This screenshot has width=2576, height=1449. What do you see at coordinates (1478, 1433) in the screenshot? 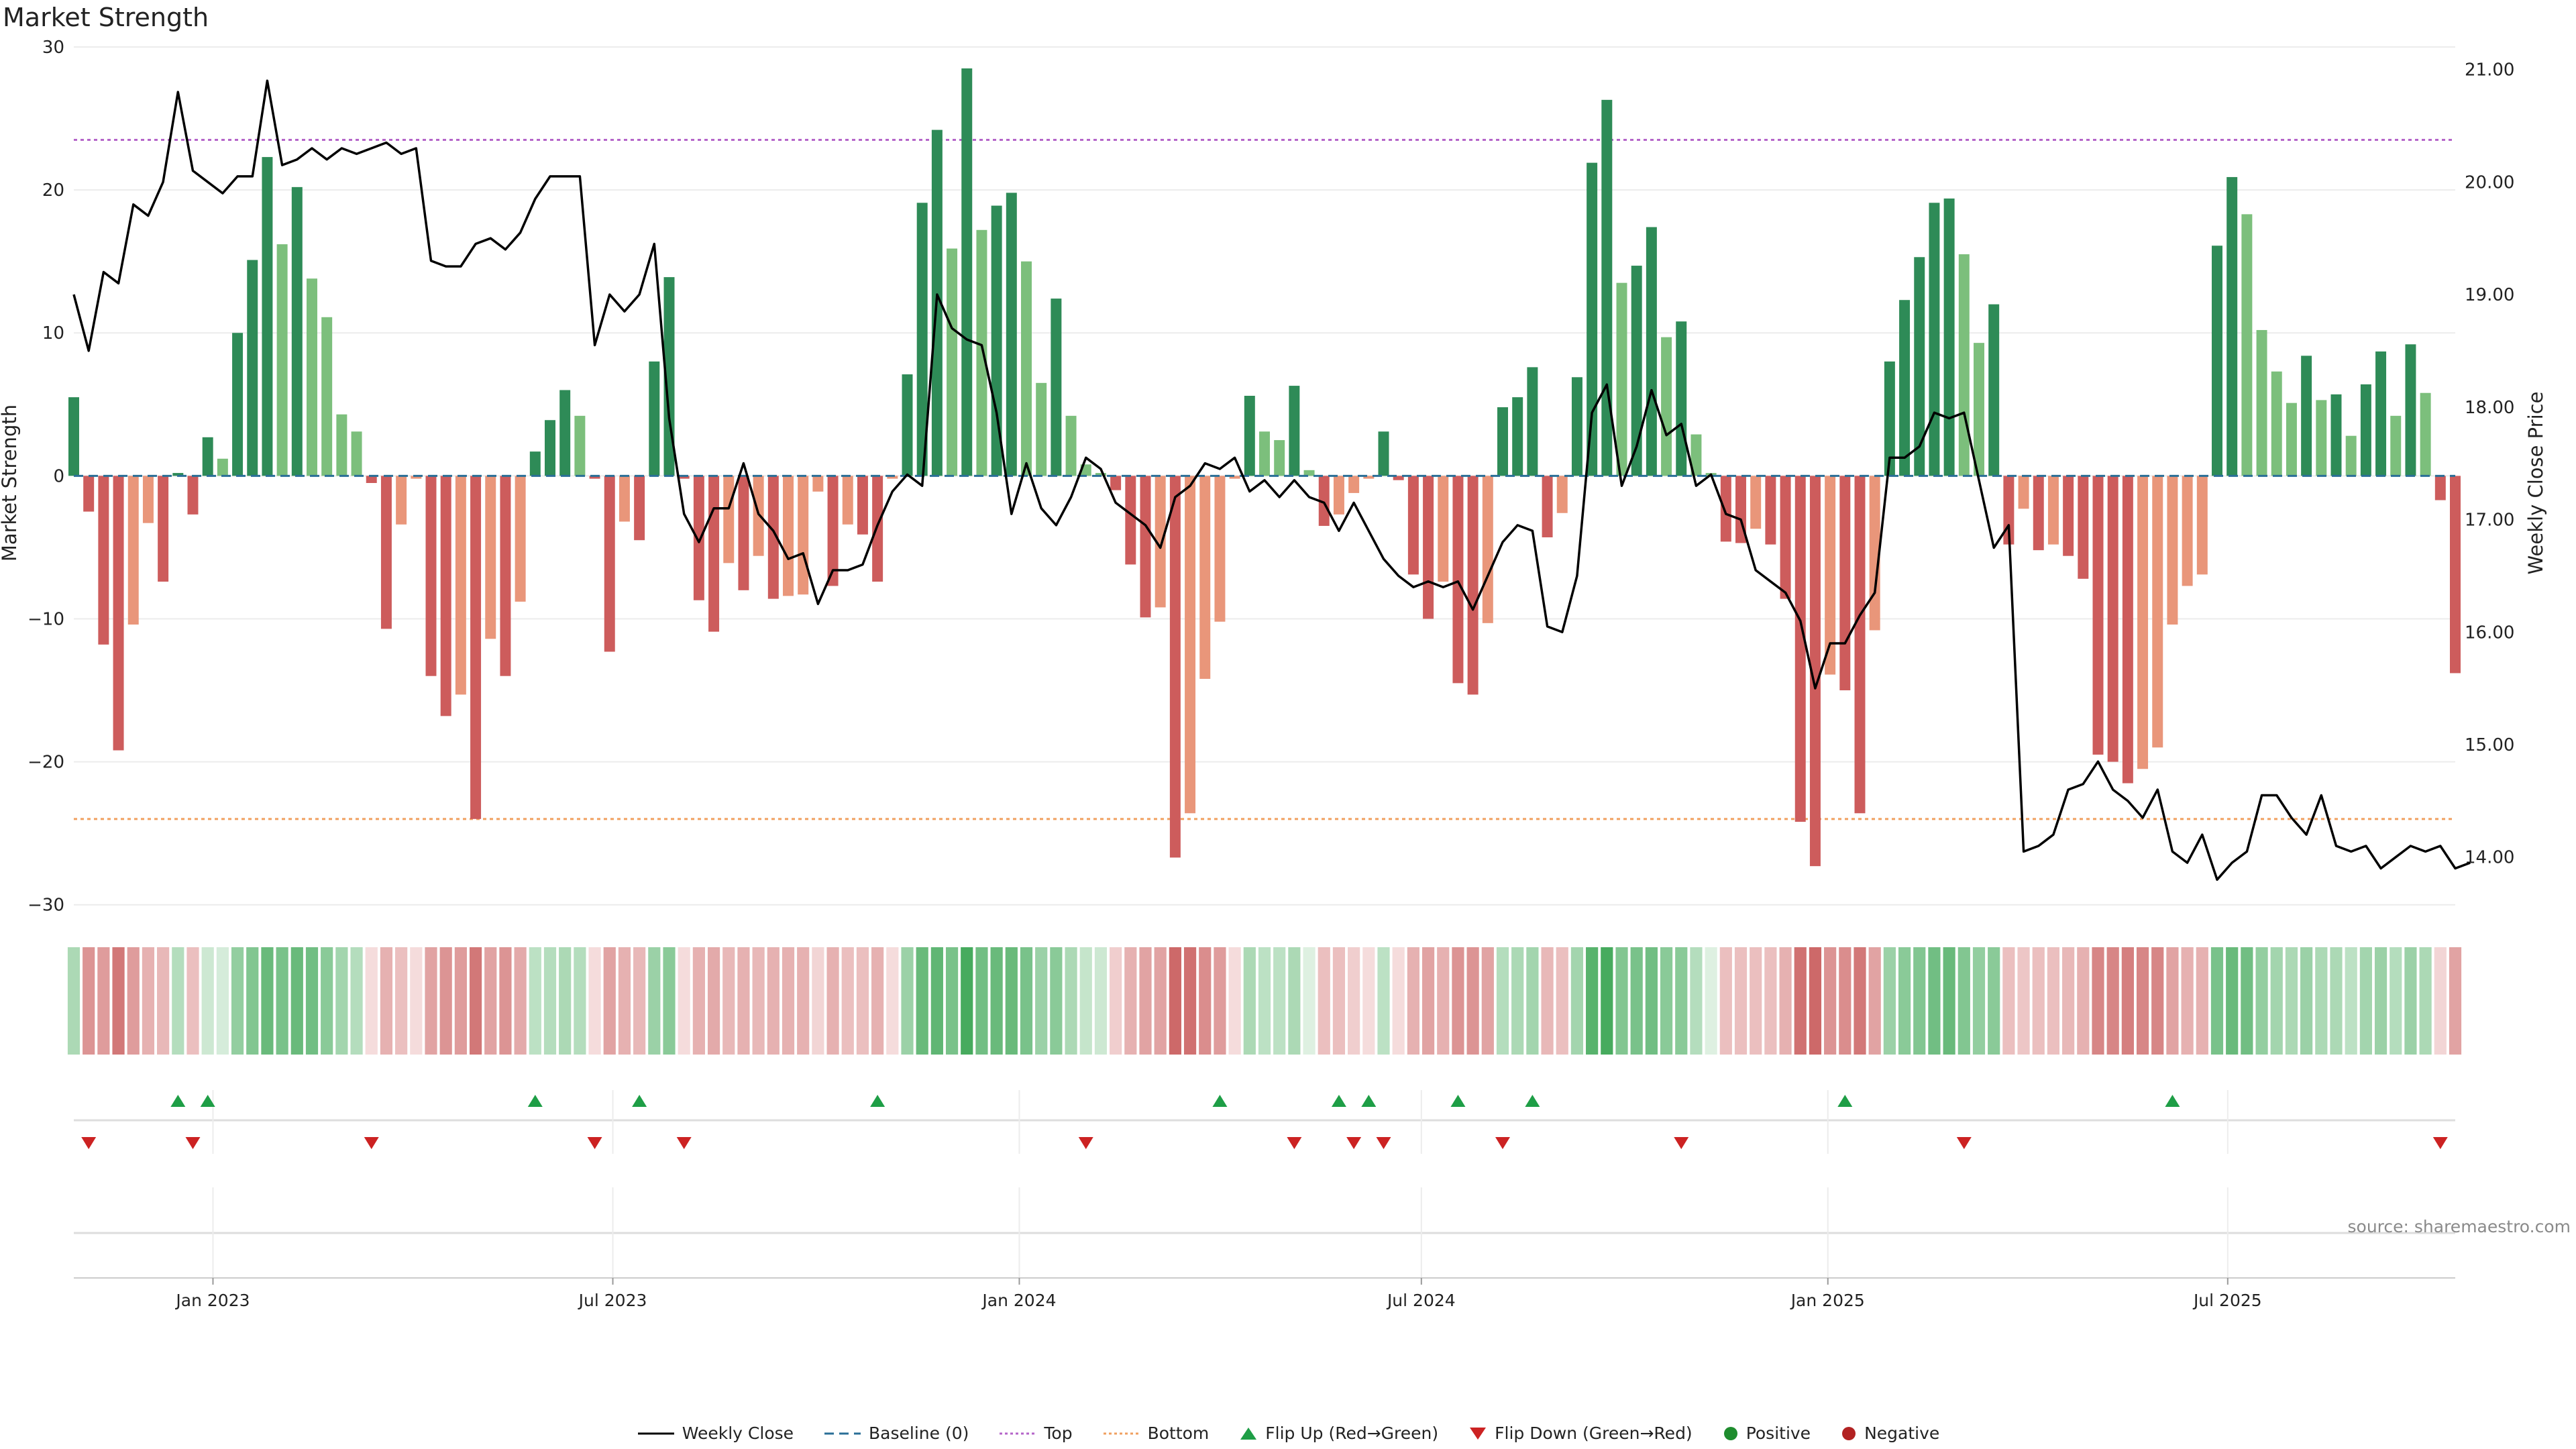
I see `triangle-down-icon` at bounding box center [1478, 1433].